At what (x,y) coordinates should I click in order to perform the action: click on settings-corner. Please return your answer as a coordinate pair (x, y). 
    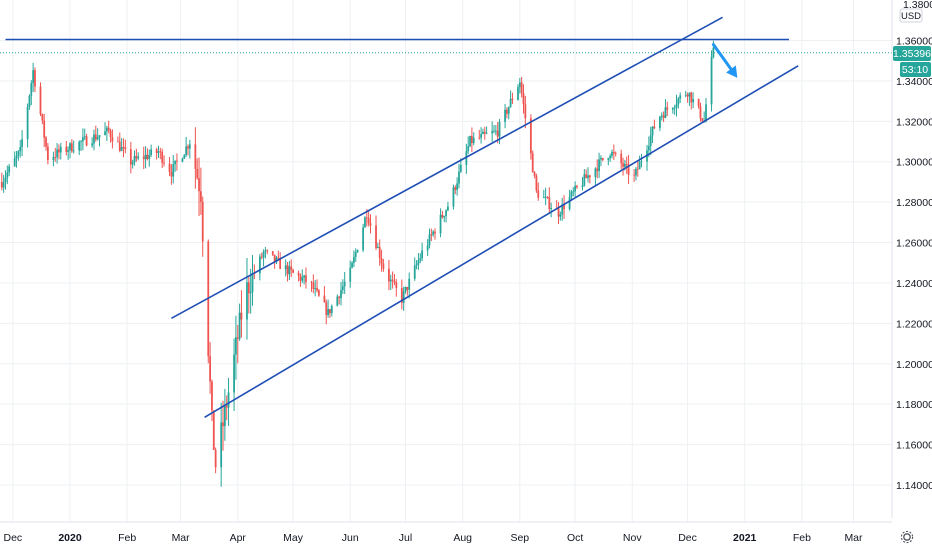
    Looking at the image, I should click on (912, 536).